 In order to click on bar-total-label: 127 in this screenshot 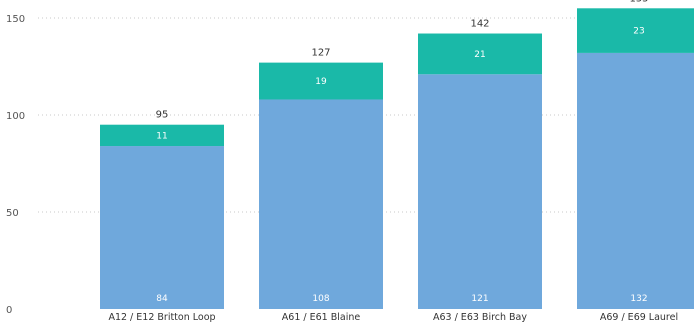, I will do `click(320, 53)`.